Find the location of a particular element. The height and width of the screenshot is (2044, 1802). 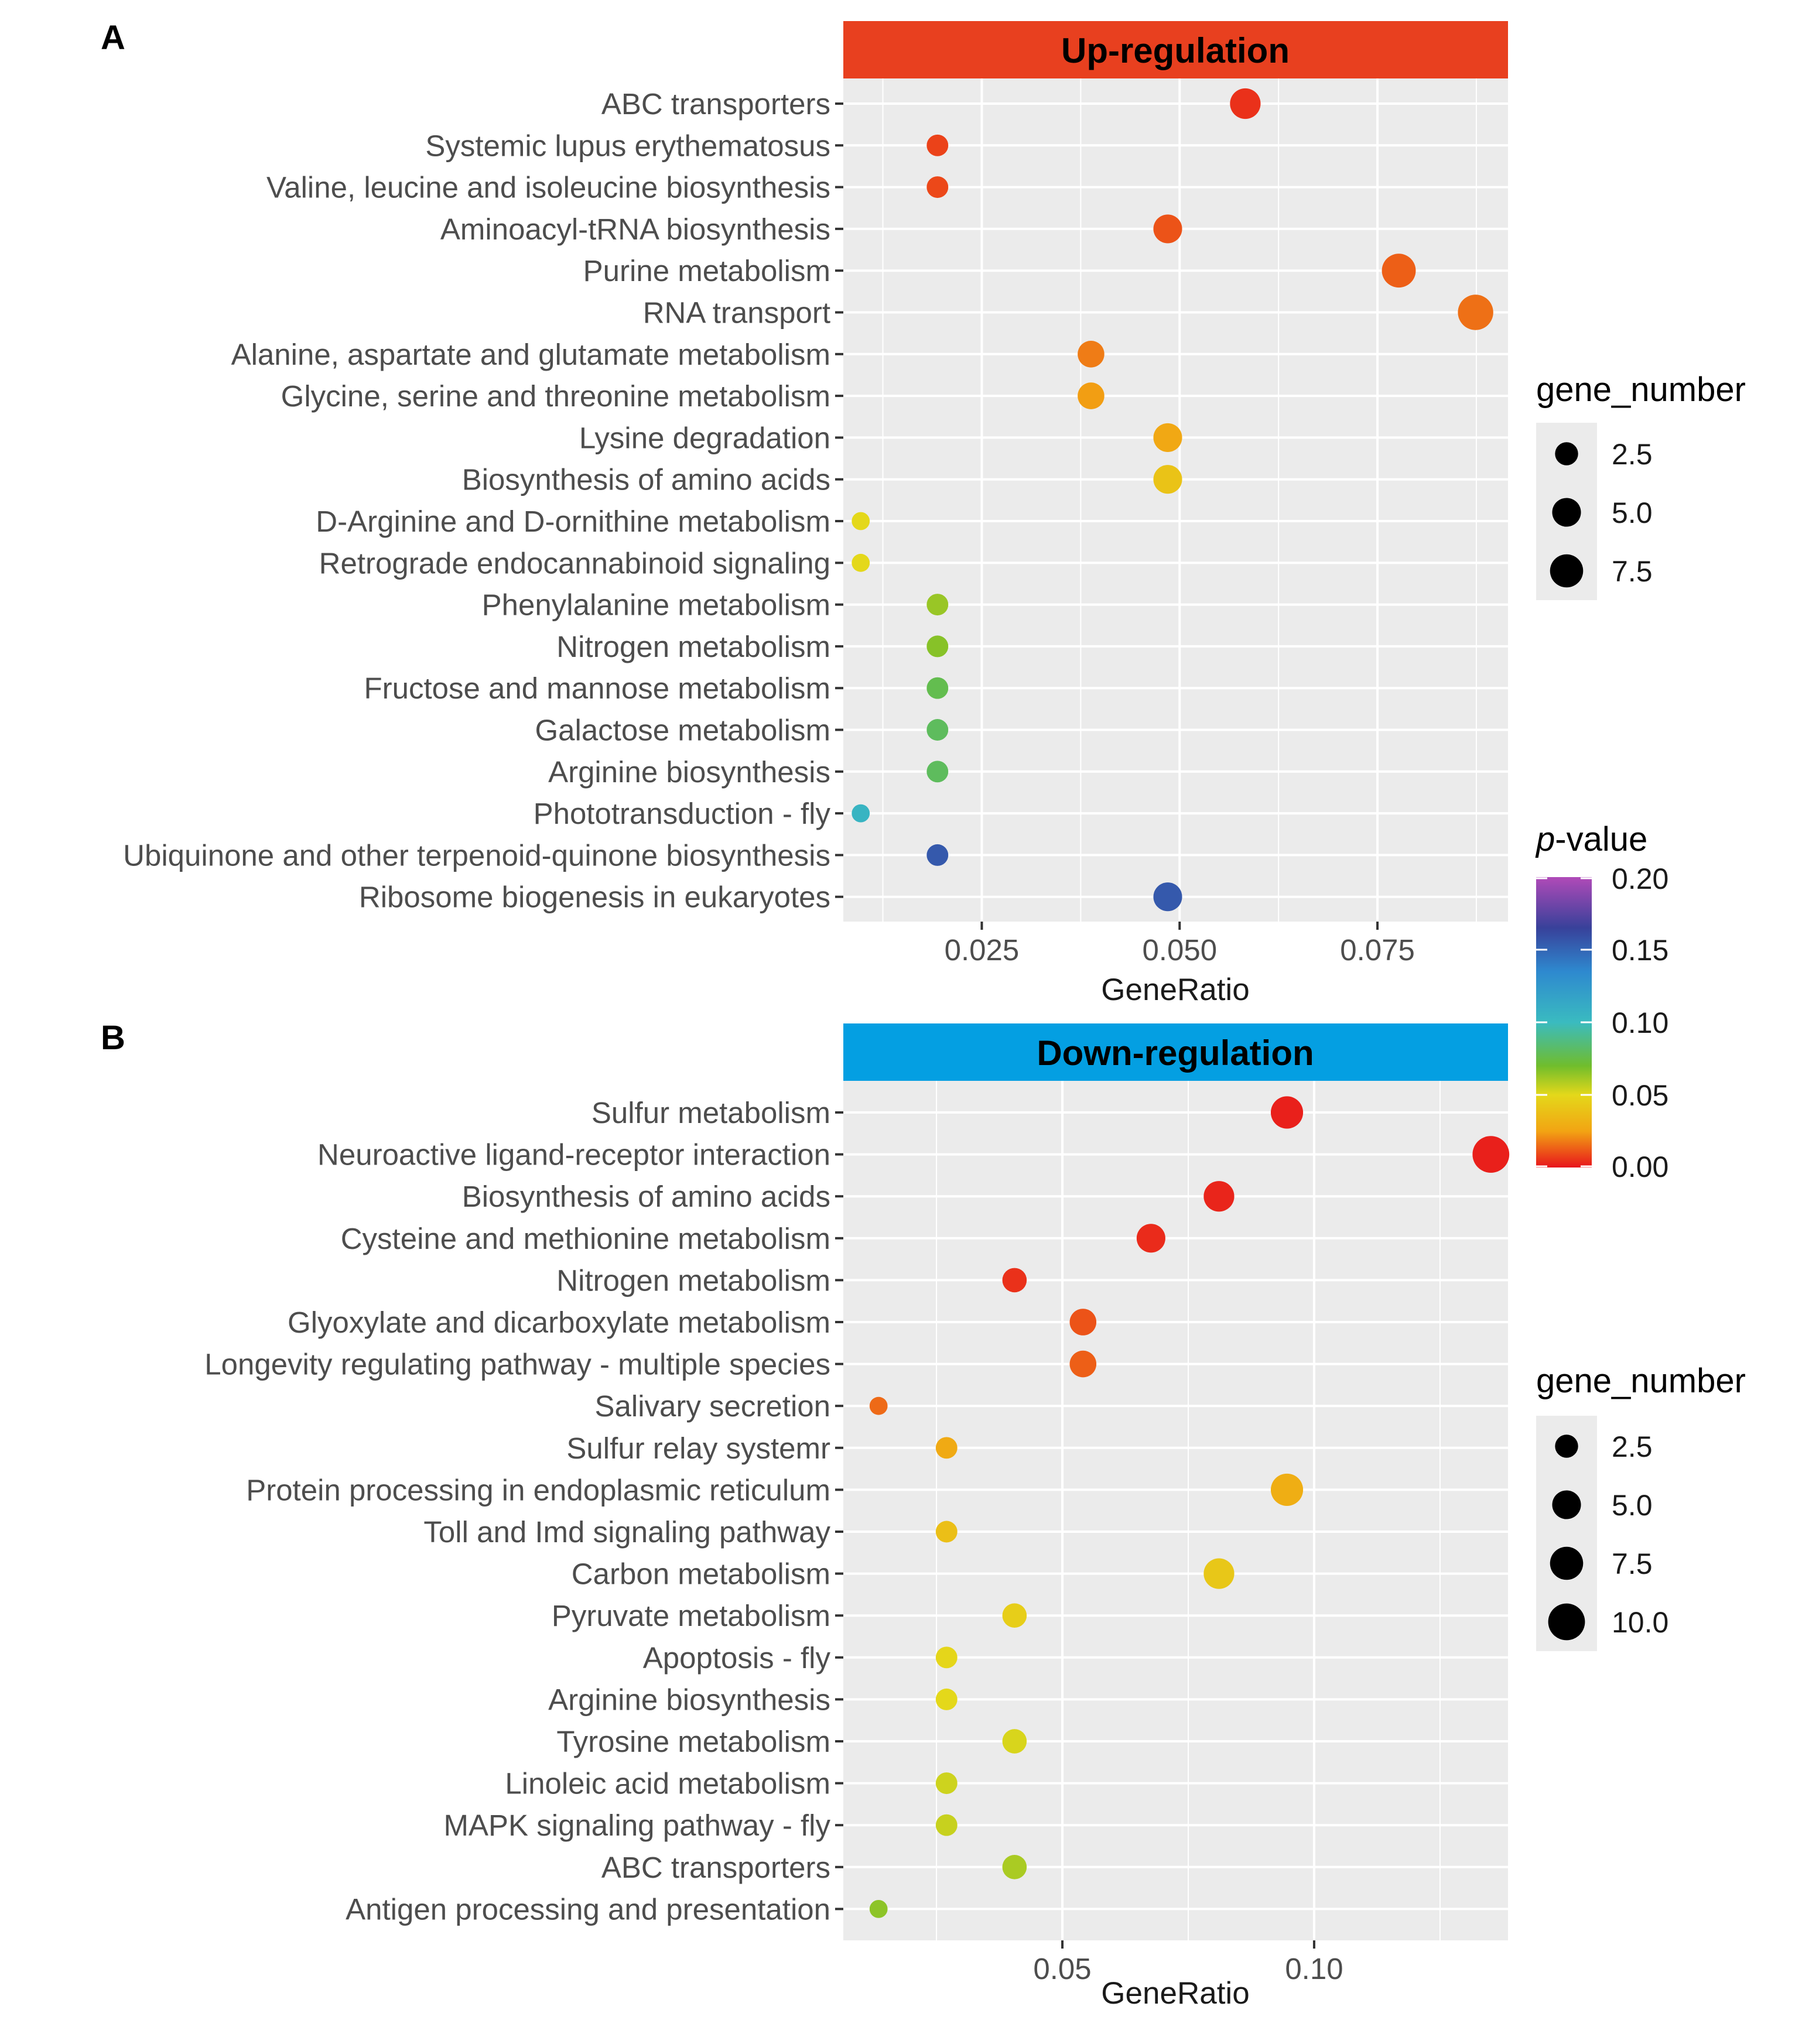

size-legend-a: gene_number 2.5 5.0 7.5 is located at coordinates (1641, 486).